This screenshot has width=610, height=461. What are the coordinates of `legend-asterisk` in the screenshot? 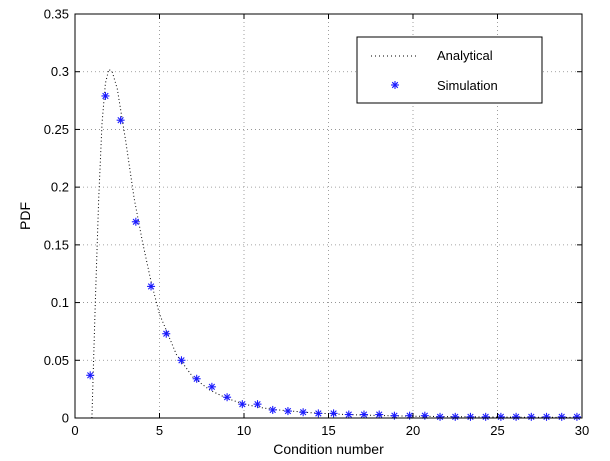 It's located at (395, 85).